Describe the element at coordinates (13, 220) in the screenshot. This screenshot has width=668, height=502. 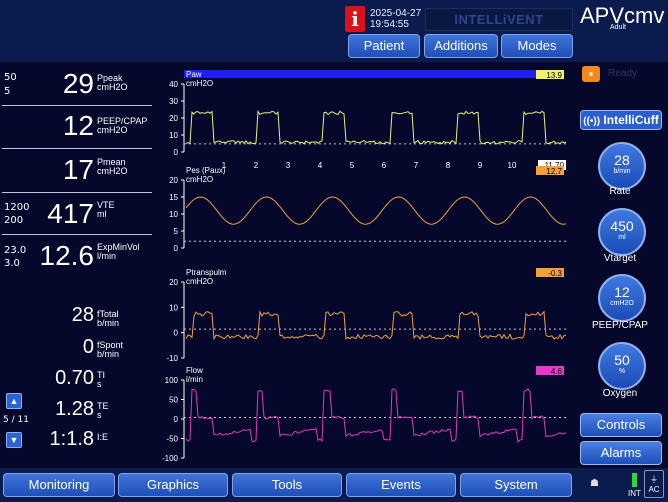
I see `vte-limit-low: 200` at that location.